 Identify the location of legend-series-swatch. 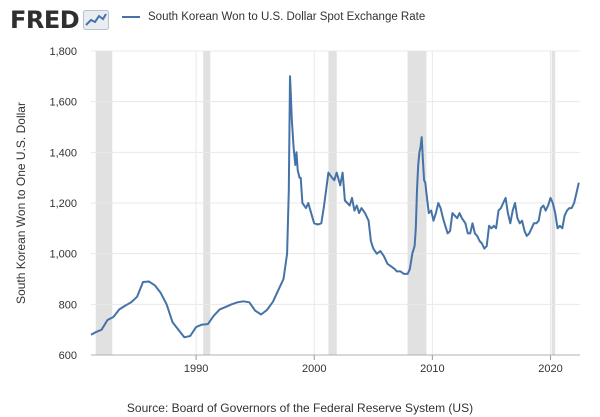
(131, 17).